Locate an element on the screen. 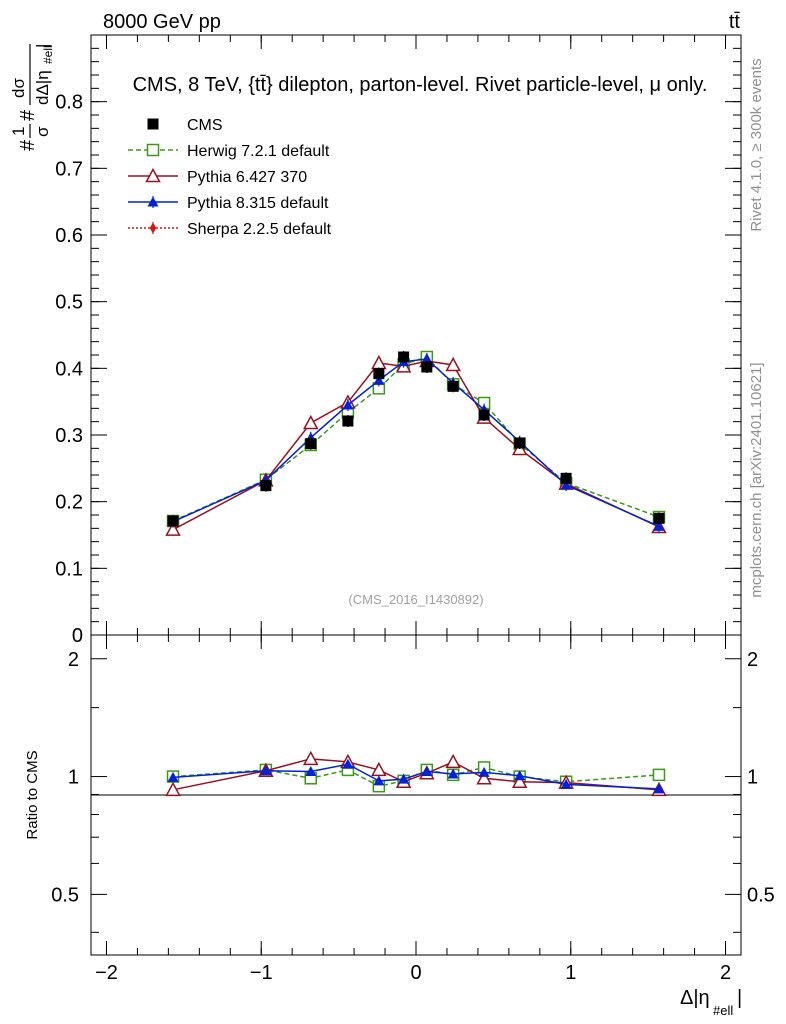 This screenshot has width=786, height=1024. y-tick-label: 0.4 is located at coordinates (69, 369).